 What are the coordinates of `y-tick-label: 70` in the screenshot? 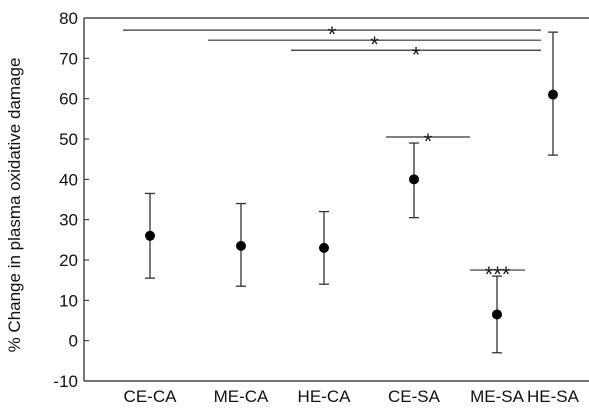 It's located at (68, 58).